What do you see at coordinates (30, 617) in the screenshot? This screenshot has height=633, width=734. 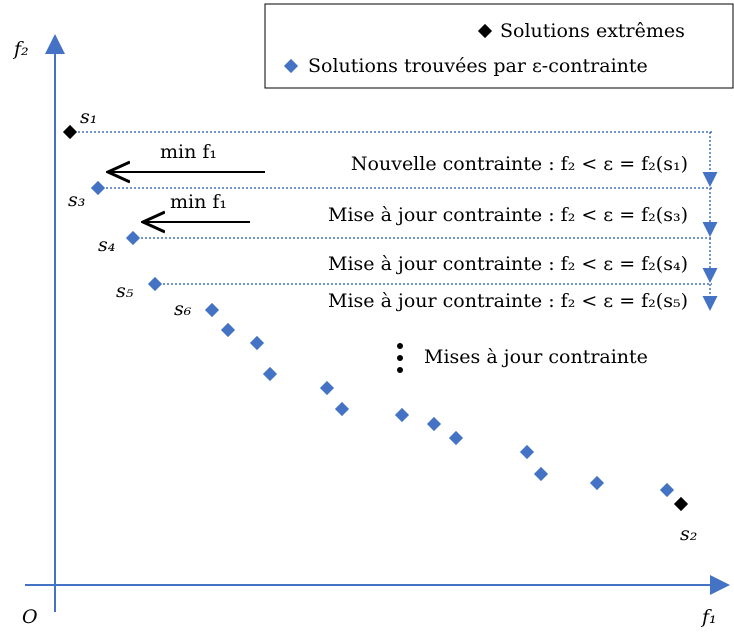 I see `origin-label: O` at bounding box center [30, 617].